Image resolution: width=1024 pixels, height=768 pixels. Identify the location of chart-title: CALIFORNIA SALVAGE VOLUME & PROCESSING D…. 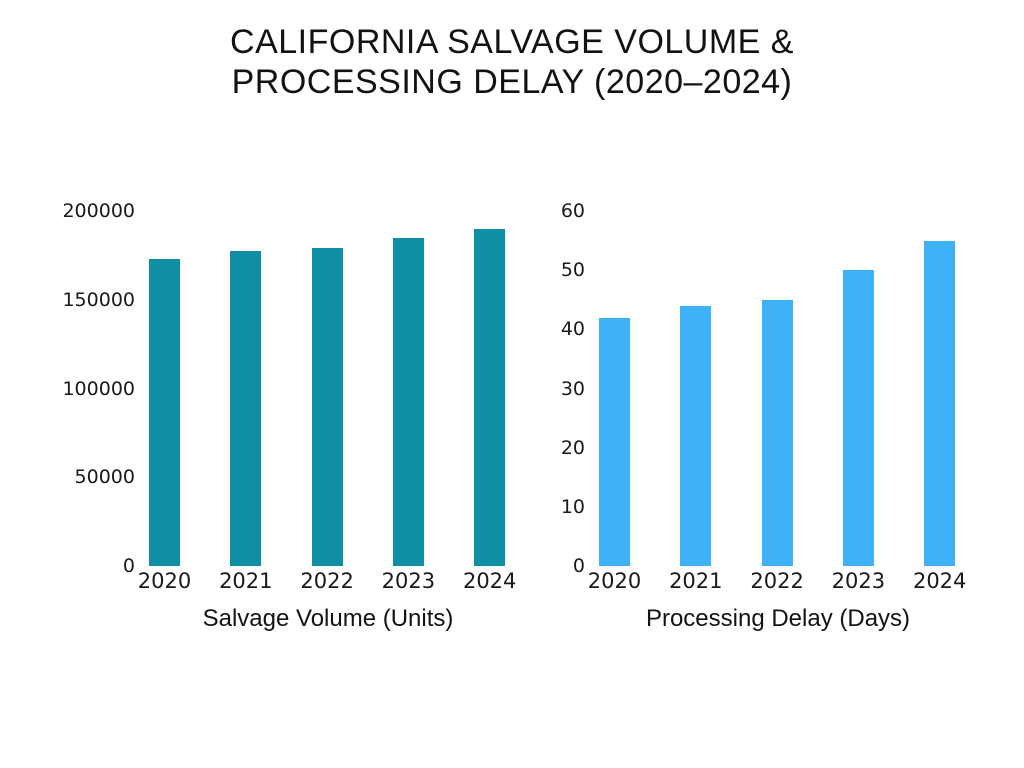
(512, 62).